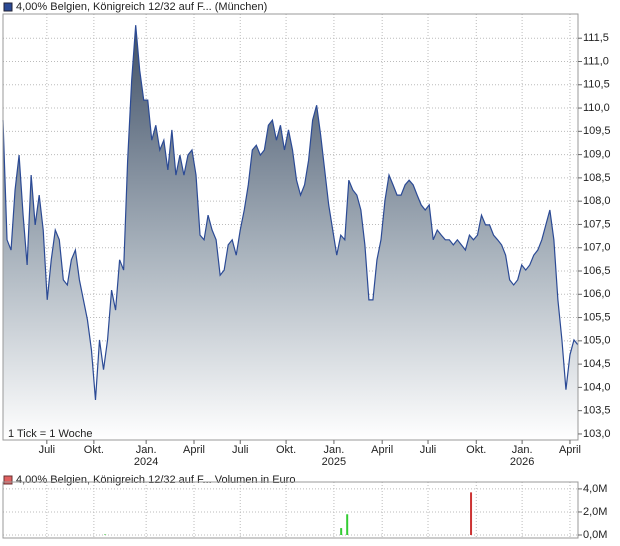 The width and height of the screenshot is (620, 546). Describe the element at coordinates (597, 294) in the screenshot. I see `y-tick-label: 106,0` at that location.